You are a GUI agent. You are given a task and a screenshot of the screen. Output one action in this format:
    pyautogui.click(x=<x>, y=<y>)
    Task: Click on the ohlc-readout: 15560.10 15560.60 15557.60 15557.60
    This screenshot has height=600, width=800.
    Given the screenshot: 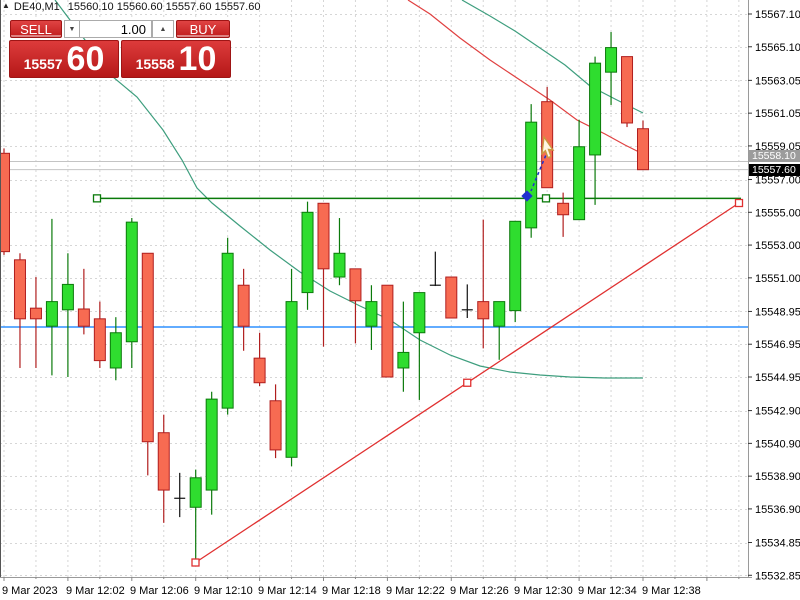 What is the action you would take?
    pyautogui.click(x=164, y=7)
    